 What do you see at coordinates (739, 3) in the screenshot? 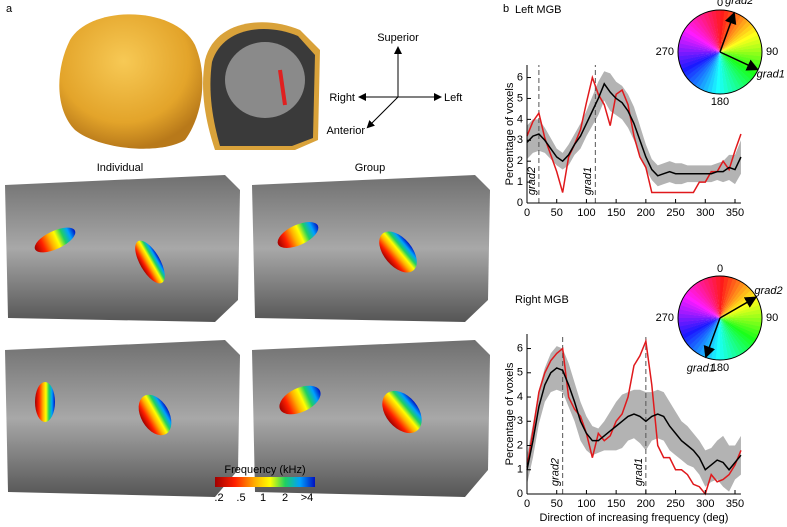
I see `gradient-label: grad2` at bounding box center [739, 3].